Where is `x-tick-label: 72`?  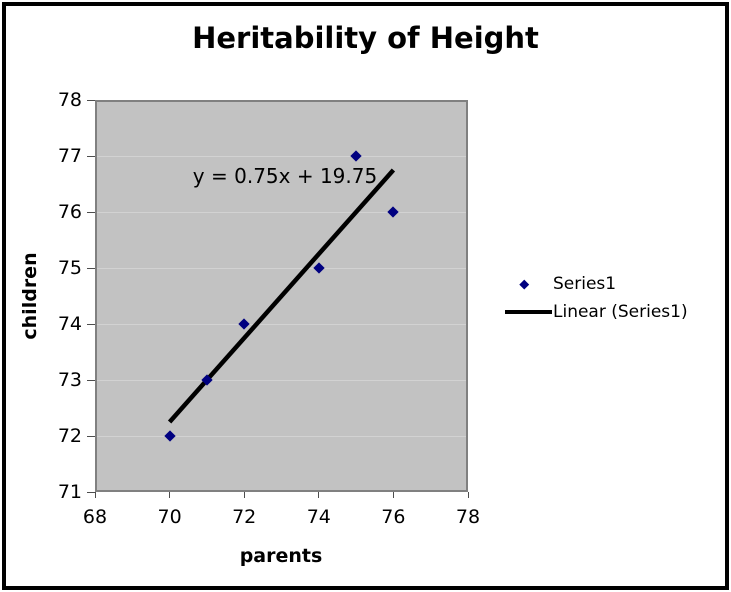
x-tick-label: 72 is located at coordinates (244, 517).